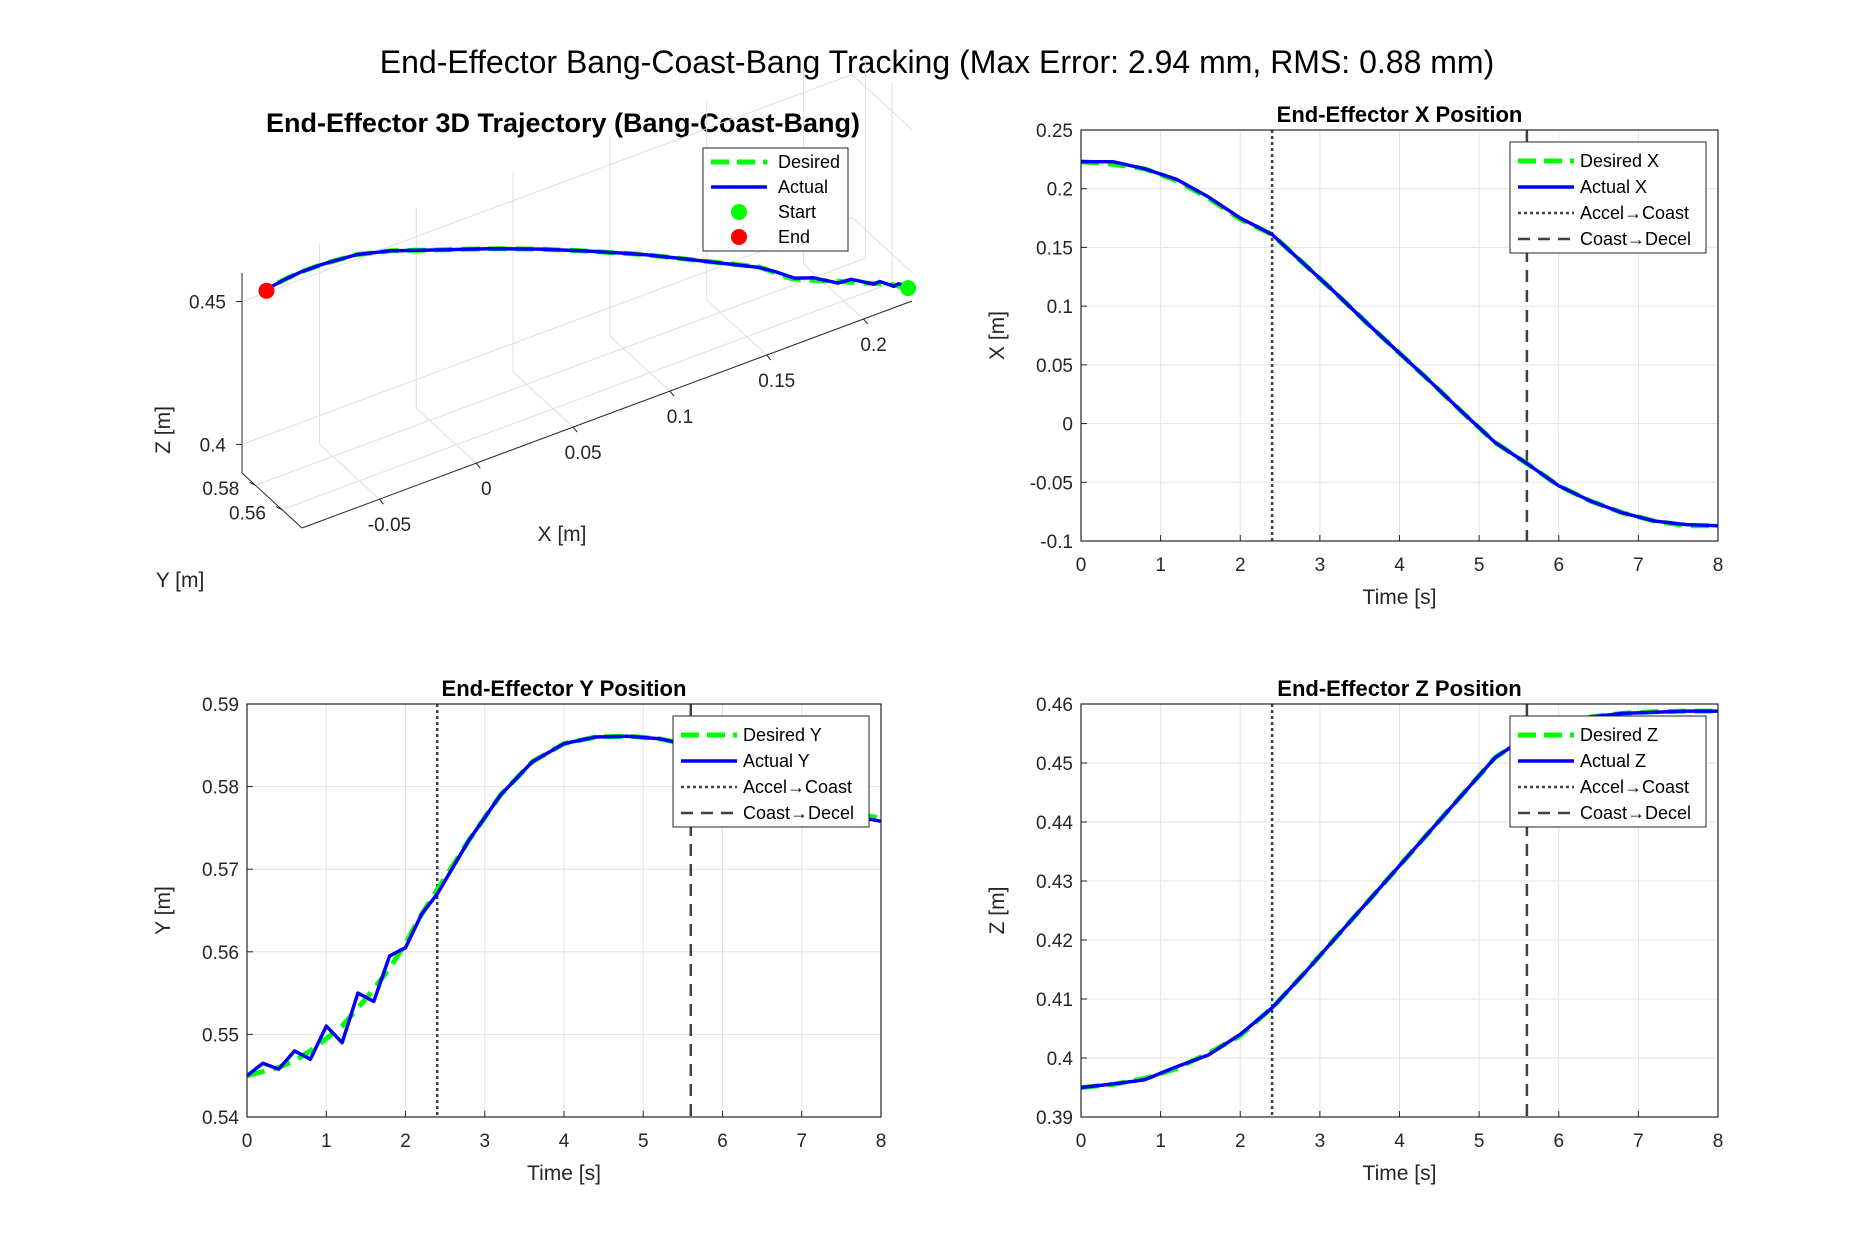 The height and width of the screenshot is (1238, 1875). Describe the element at coordinates (1613, 187) in the screenshot. I see `xpos-legend-label-2: Actual X` at that location.